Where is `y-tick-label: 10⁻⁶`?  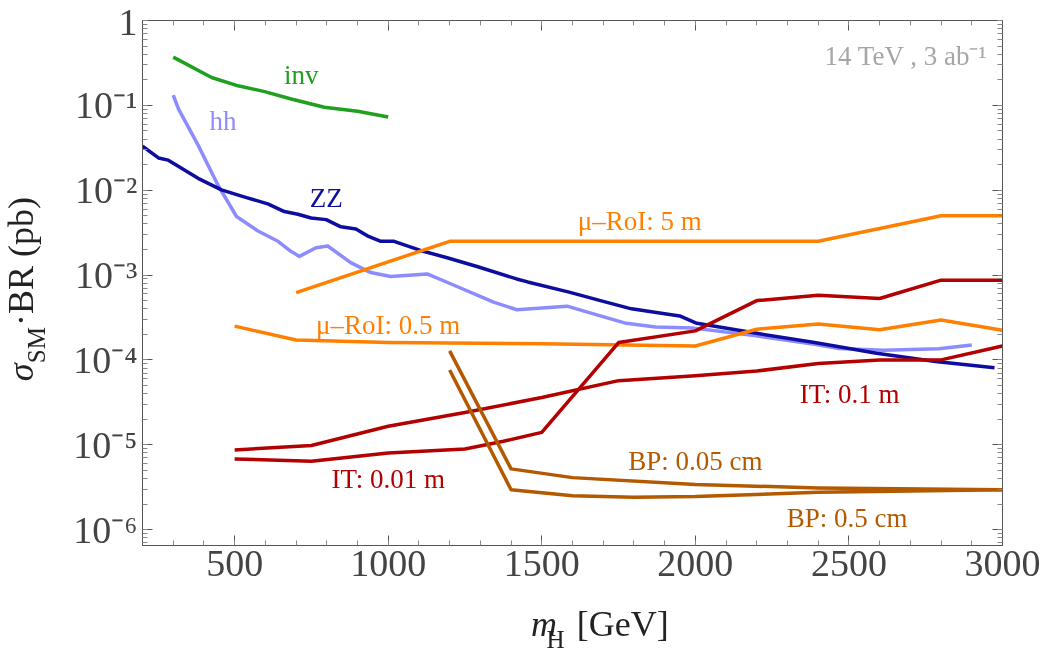
y-tick-label: 10⁻⁶ is located at coordinates (105, 529).